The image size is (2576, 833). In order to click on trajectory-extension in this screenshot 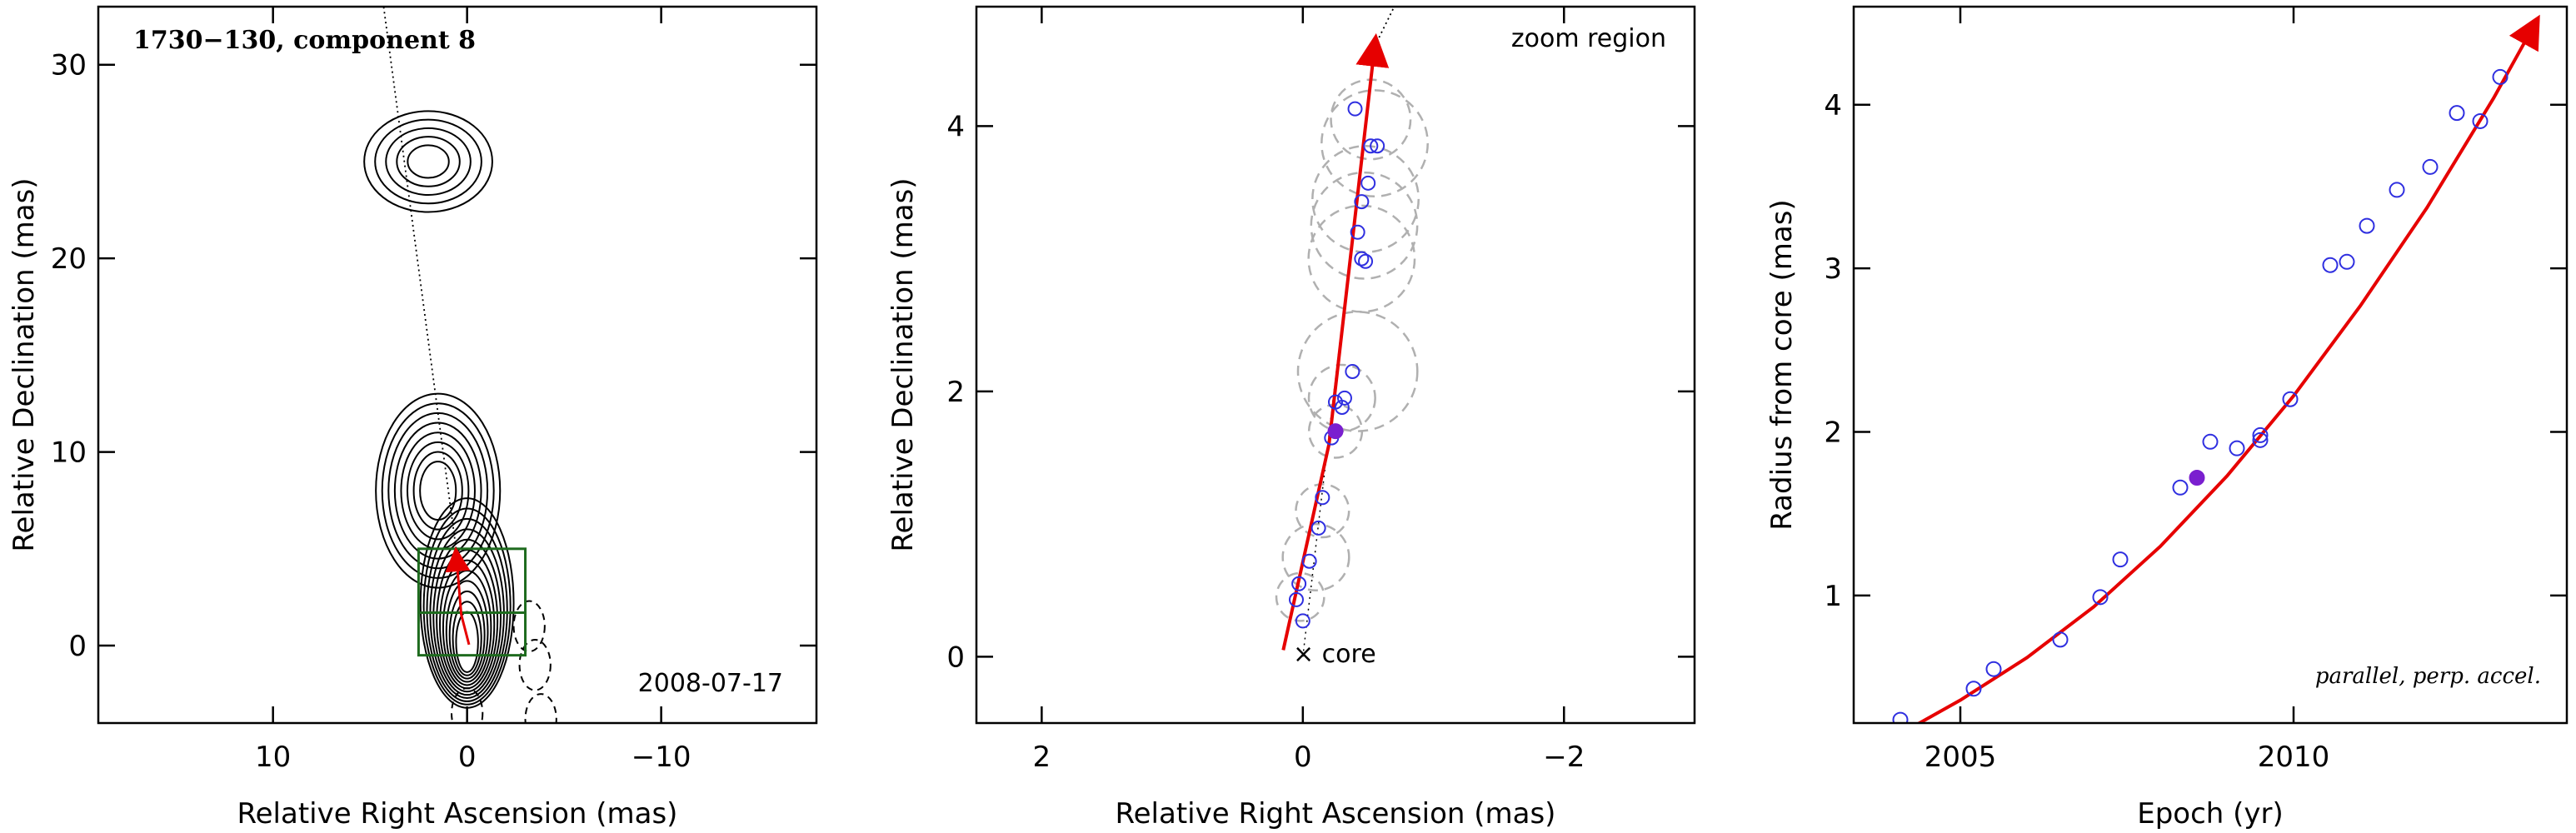, I will do `click(420, 283)`.